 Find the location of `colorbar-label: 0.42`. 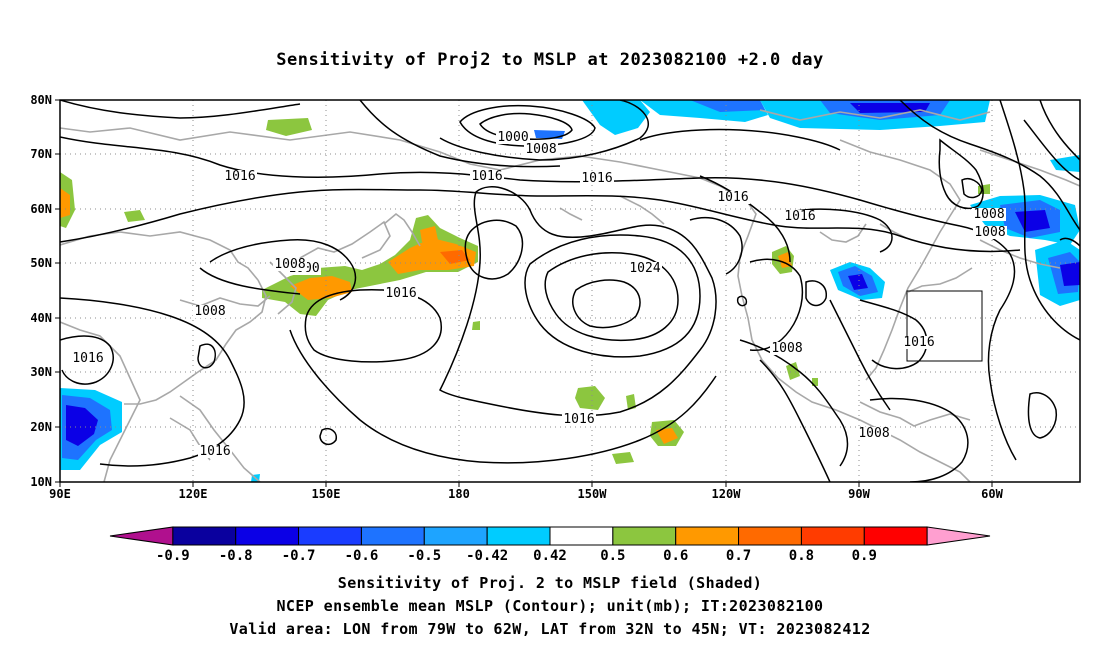

colorbar-label: 0.42 is located at coordinates (550, 556).